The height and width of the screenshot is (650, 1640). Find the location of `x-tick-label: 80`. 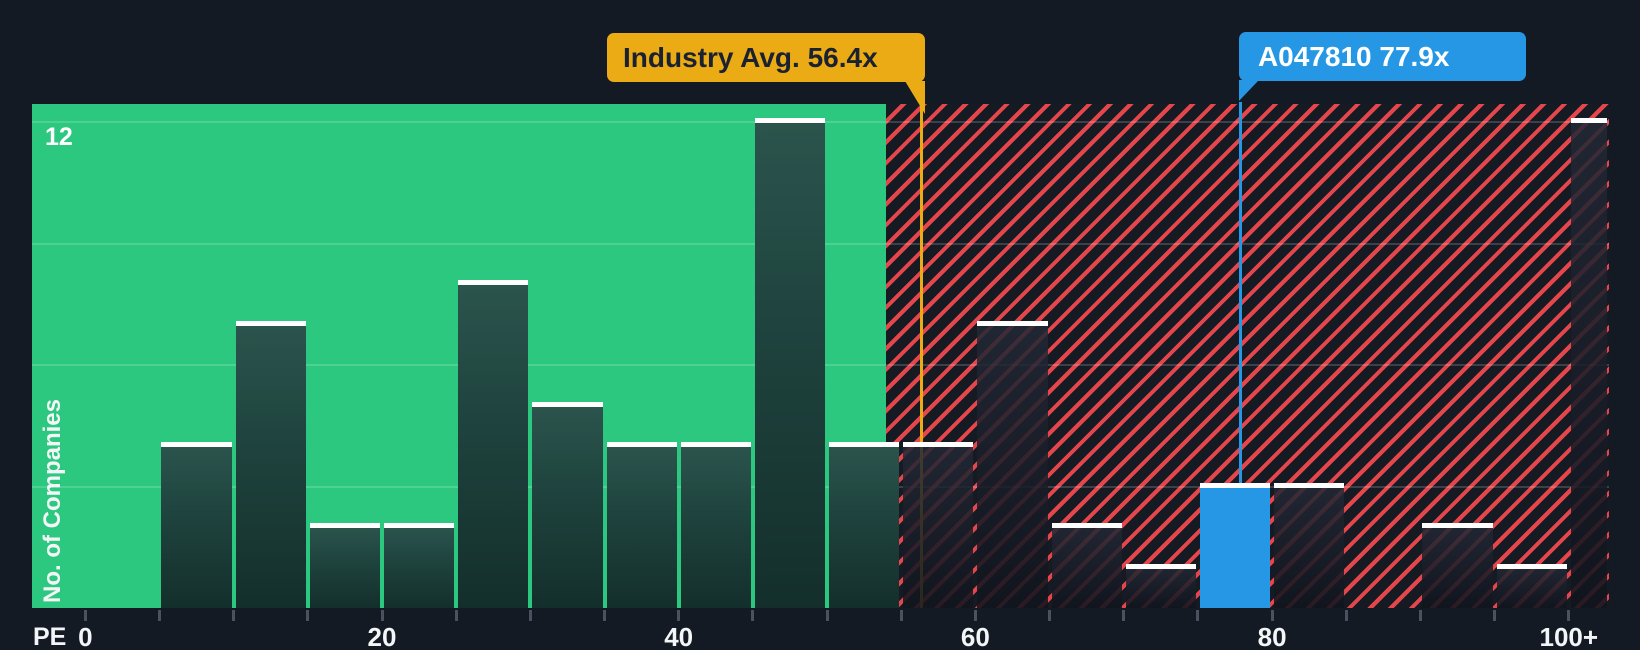

x-tick-label: 80 is located at coordinates (1272, 636).